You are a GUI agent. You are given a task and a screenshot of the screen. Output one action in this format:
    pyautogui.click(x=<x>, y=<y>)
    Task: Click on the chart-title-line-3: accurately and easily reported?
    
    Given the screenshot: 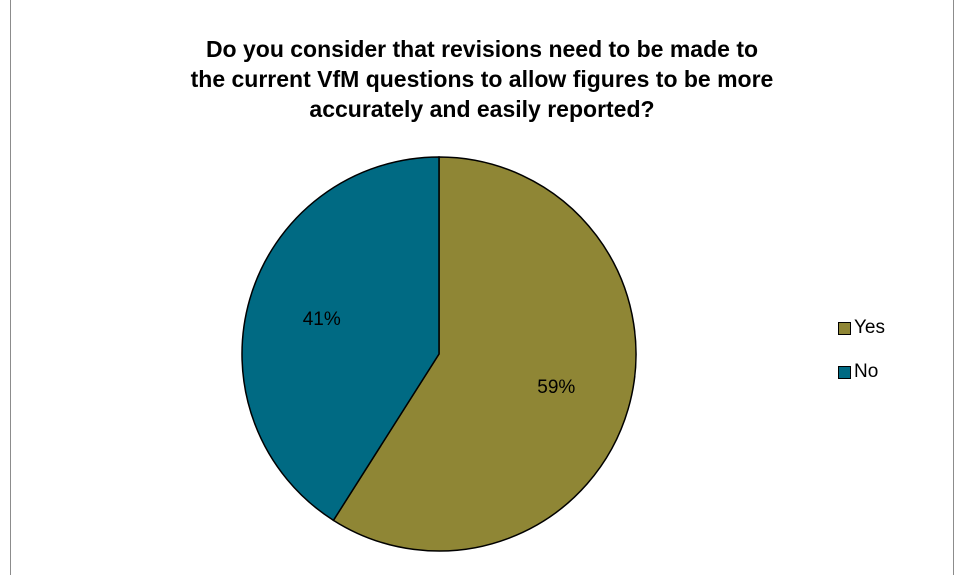 What is the action you would take?
    pyautogui.click(x=482, y=109)
    